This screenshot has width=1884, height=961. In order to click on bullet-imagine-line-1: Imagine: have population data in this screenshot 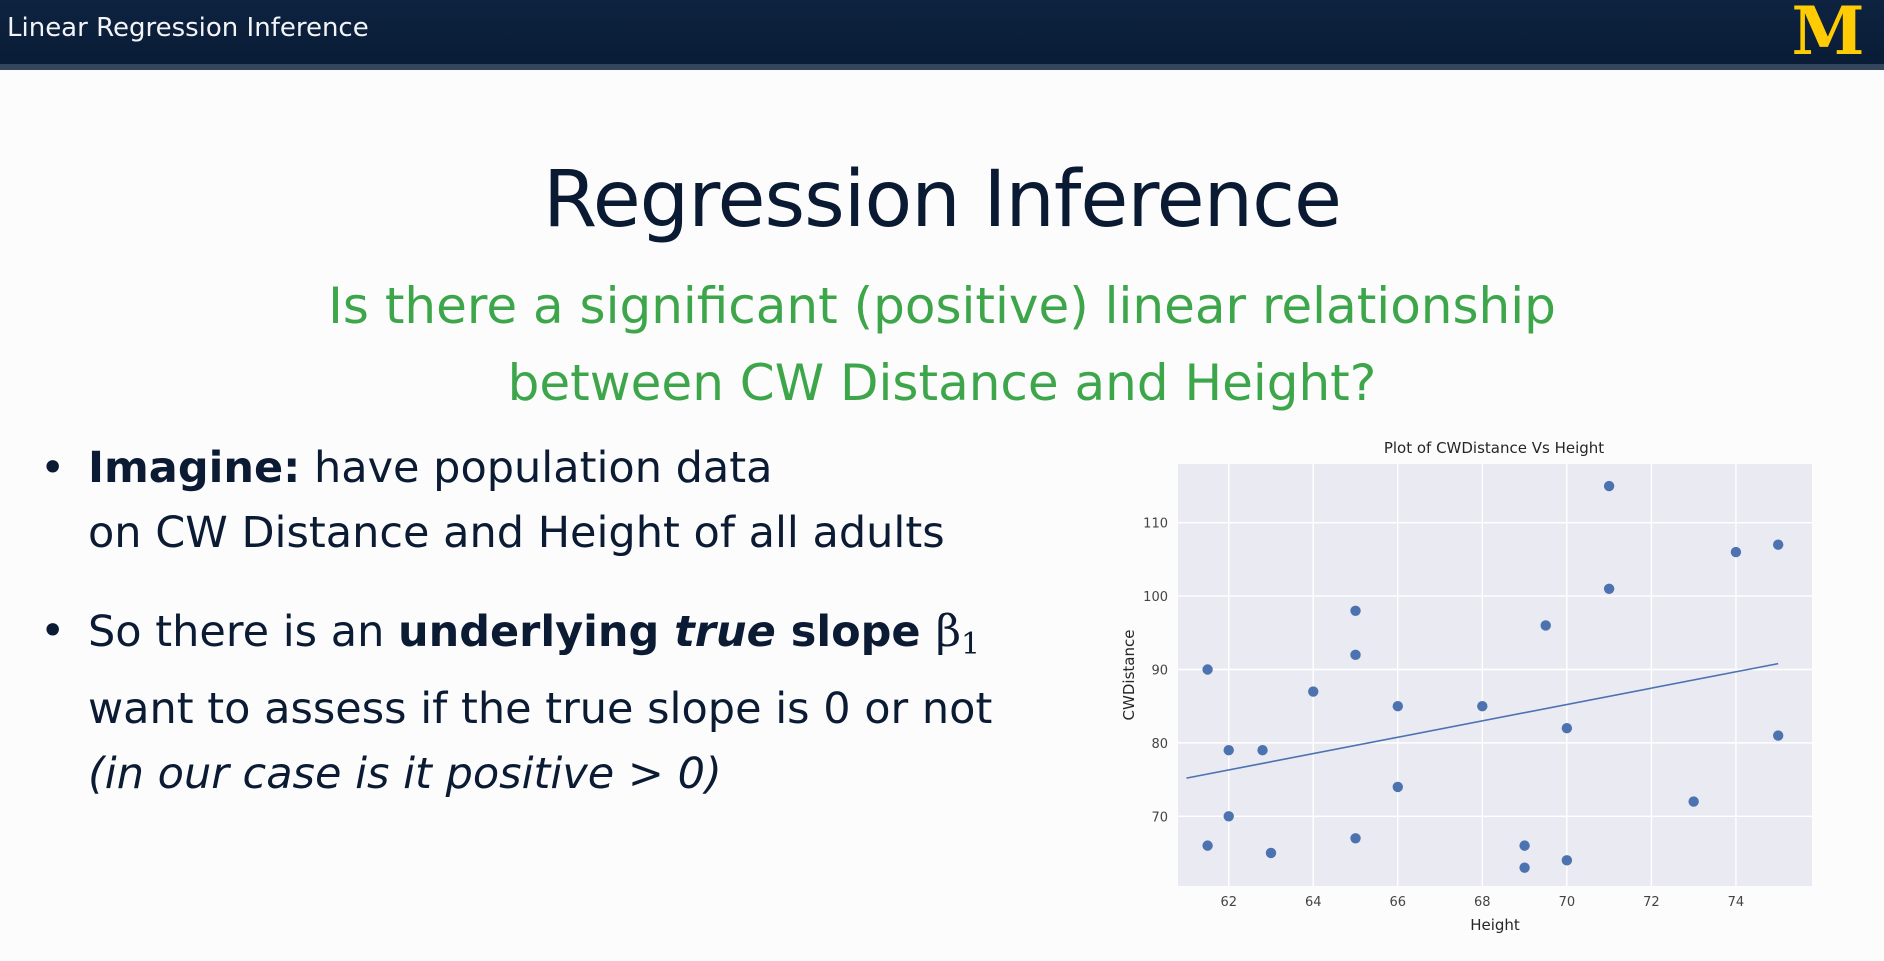, I will do `click(569, 468)`.